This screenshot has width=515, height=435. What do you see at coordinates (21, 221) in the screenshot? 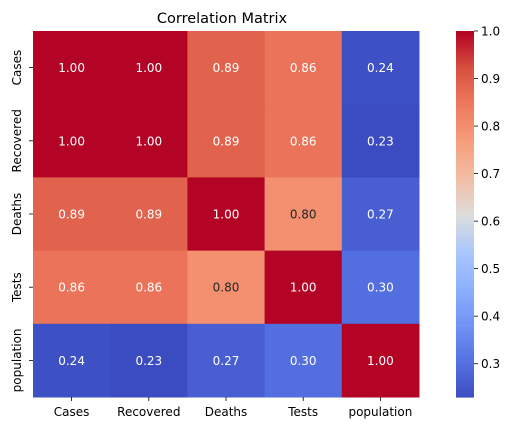
I see `y-axis: Cases Recovered Deaths Tests population` at bounding box center [21, 221].